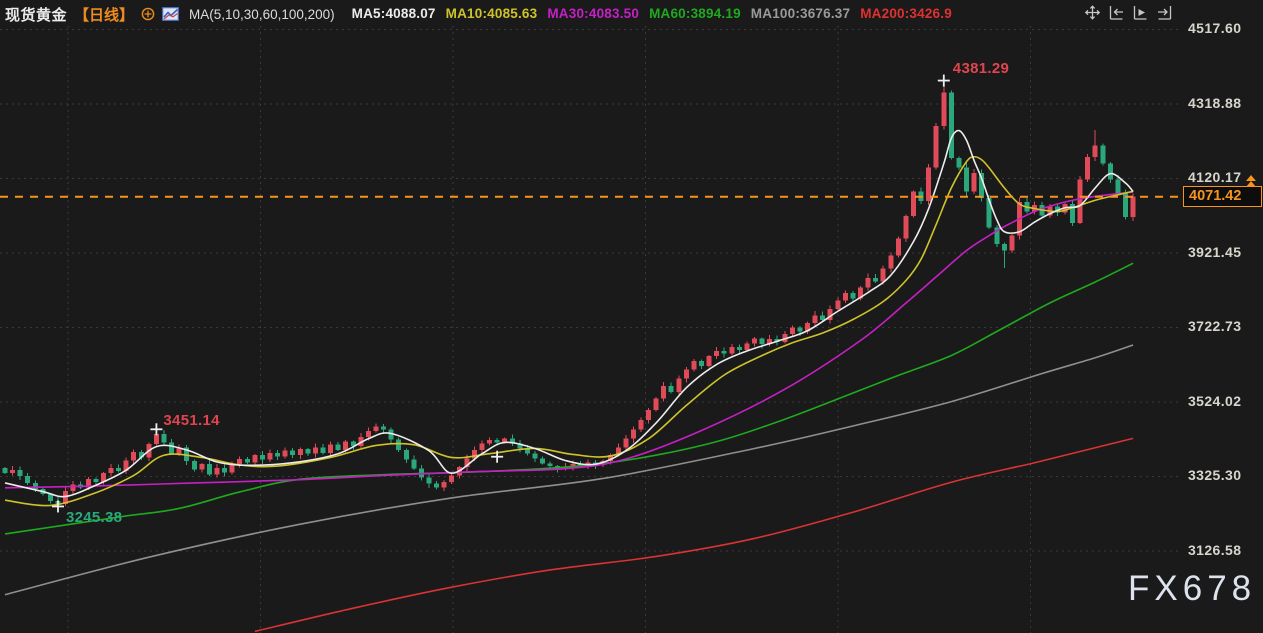  Describe the element at coordinates (593, 13) in the screenshot. I see `ma-value-ma30: MA30:4083.50` at that location.